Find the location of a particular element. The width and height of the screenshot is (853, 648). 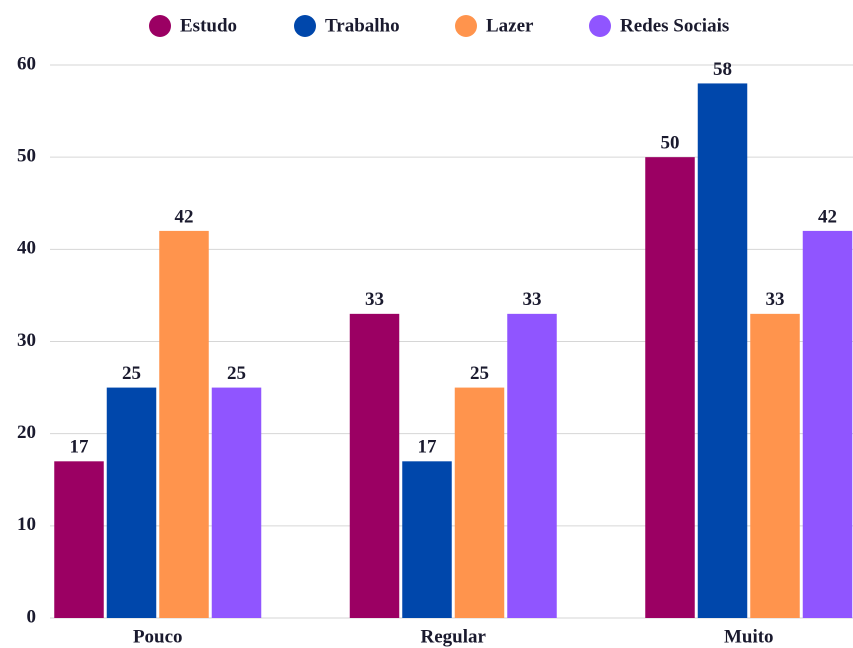

value-label: 50 is located at coordinates (670, 143).